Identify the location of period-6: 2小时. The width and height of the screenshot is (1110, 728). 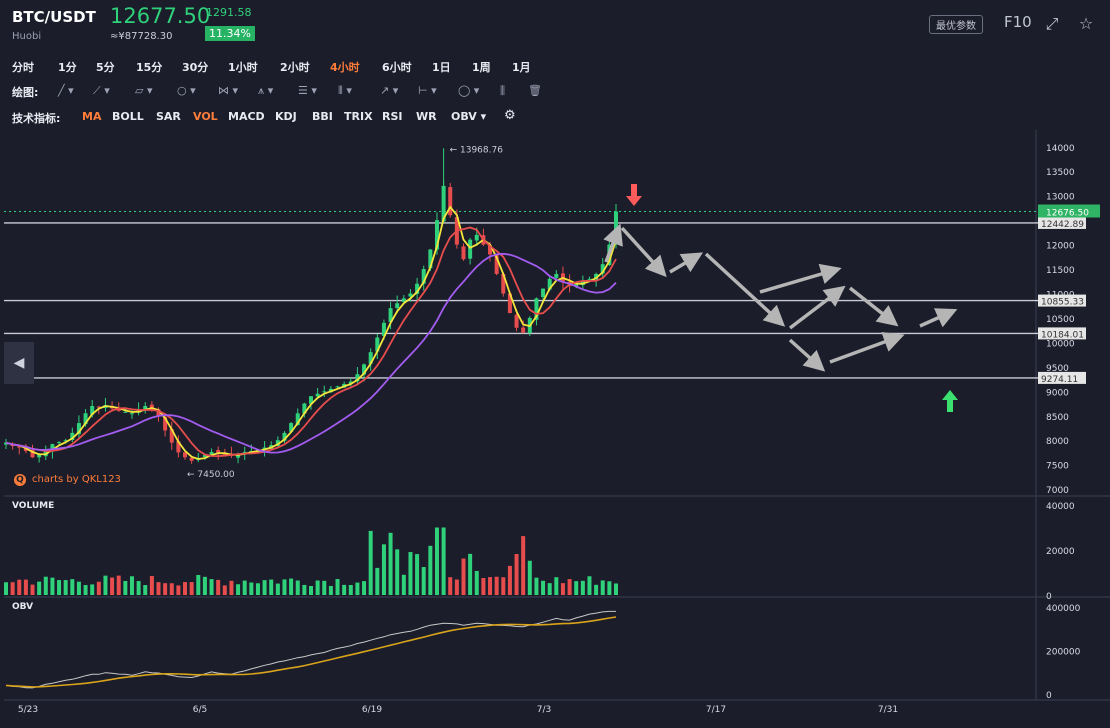
(295, 67).